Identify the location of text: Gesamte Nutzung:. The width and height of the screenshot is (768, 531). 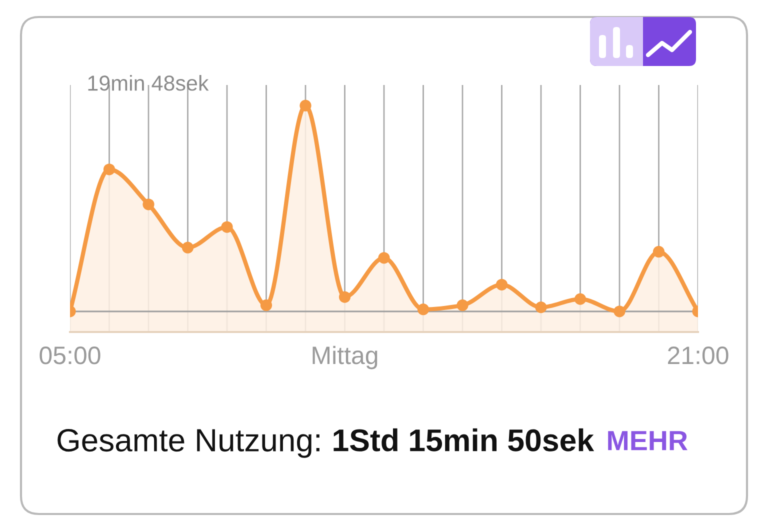
(189, 443).